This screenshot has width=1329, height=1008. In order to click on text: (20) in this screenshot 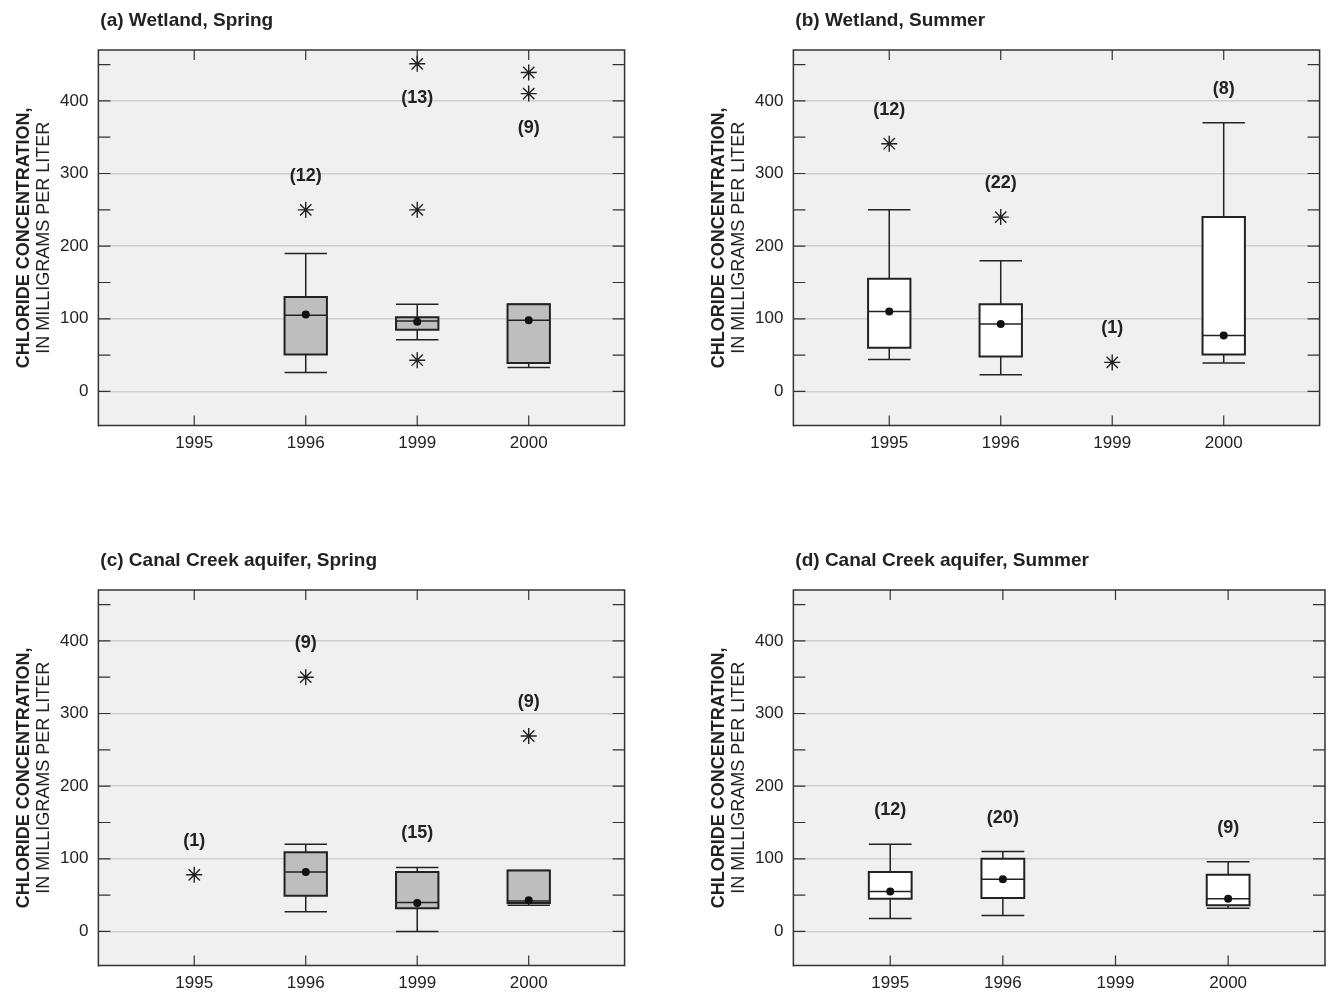, I will do `click(1002, 816)`.